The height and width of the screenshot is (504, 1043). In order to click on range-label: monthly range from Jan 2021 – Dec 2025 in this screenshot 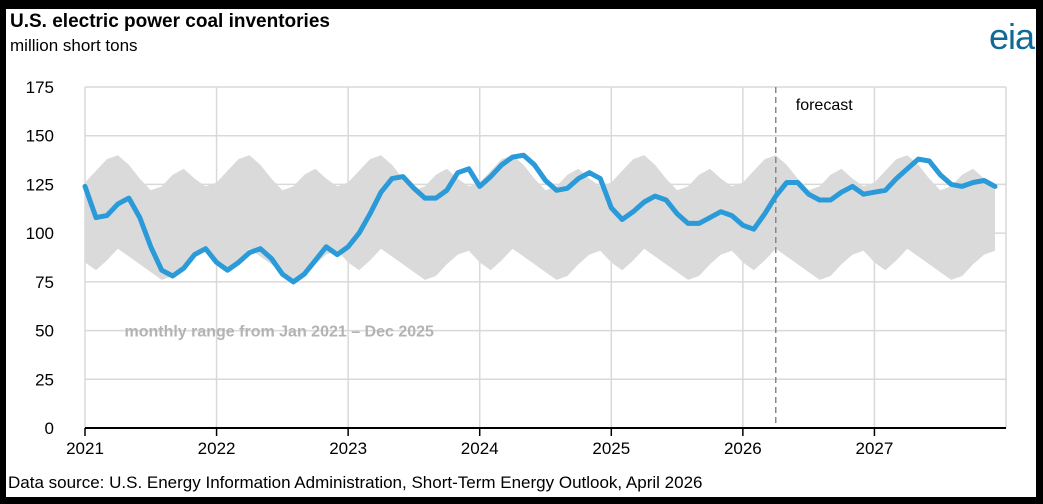, I will do `click(279, 332)`.